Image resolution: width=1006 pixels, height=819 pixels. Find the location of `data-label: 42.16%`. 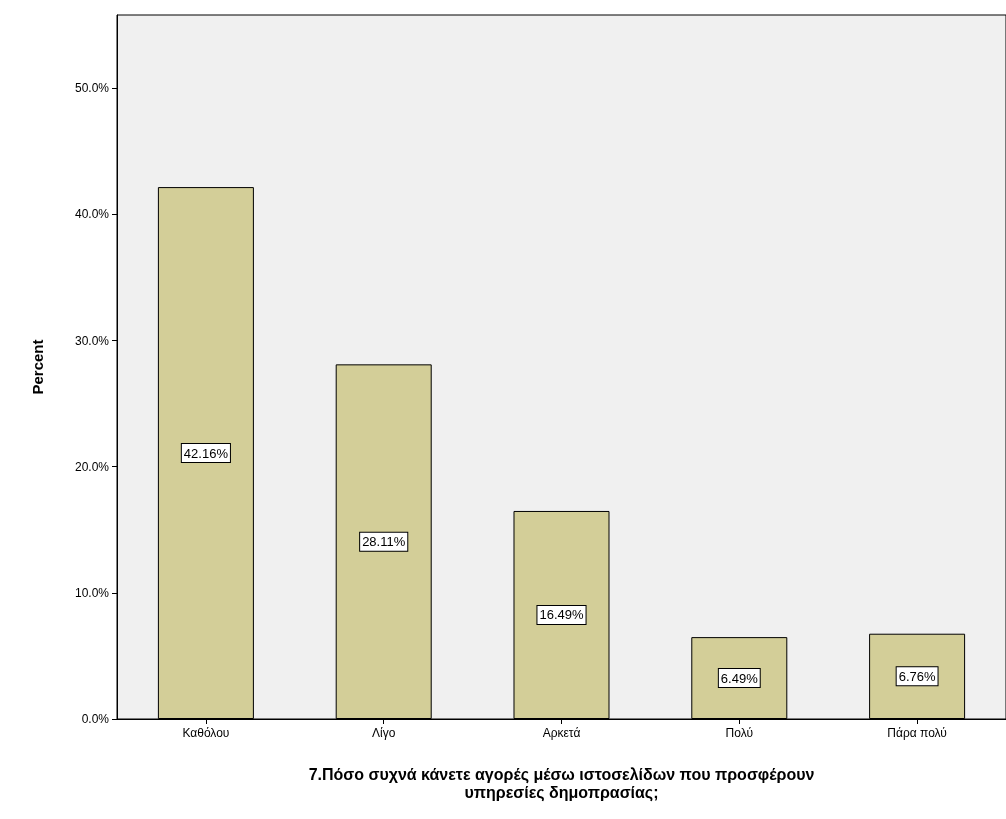

data-label: 42.16% is located at coordinates (206, 453).